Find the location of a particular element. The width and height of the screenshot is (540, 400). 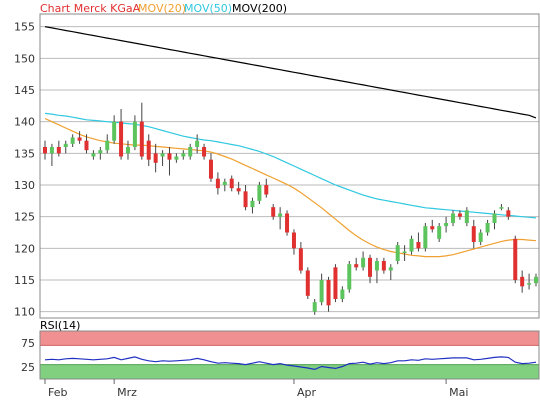

rsi-line is located at coordinates (290, 363).